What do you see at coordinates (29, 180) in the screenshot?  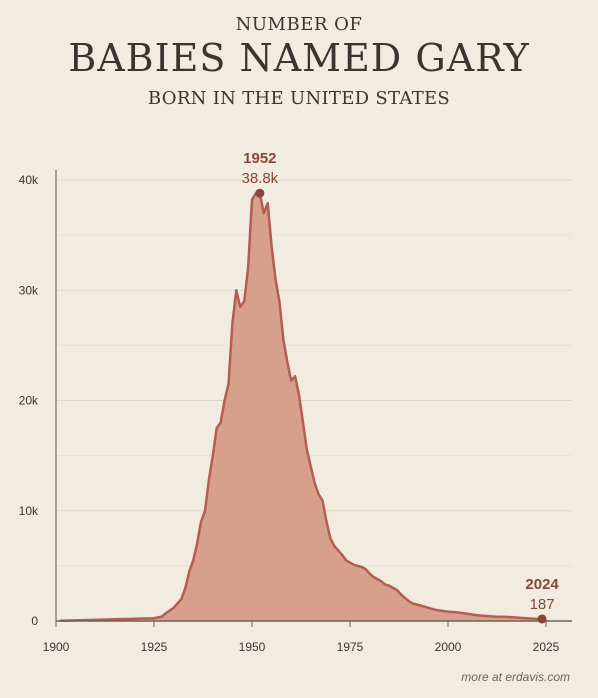 I see `y-tick-label: 40k` at bounding box center [29, 180].